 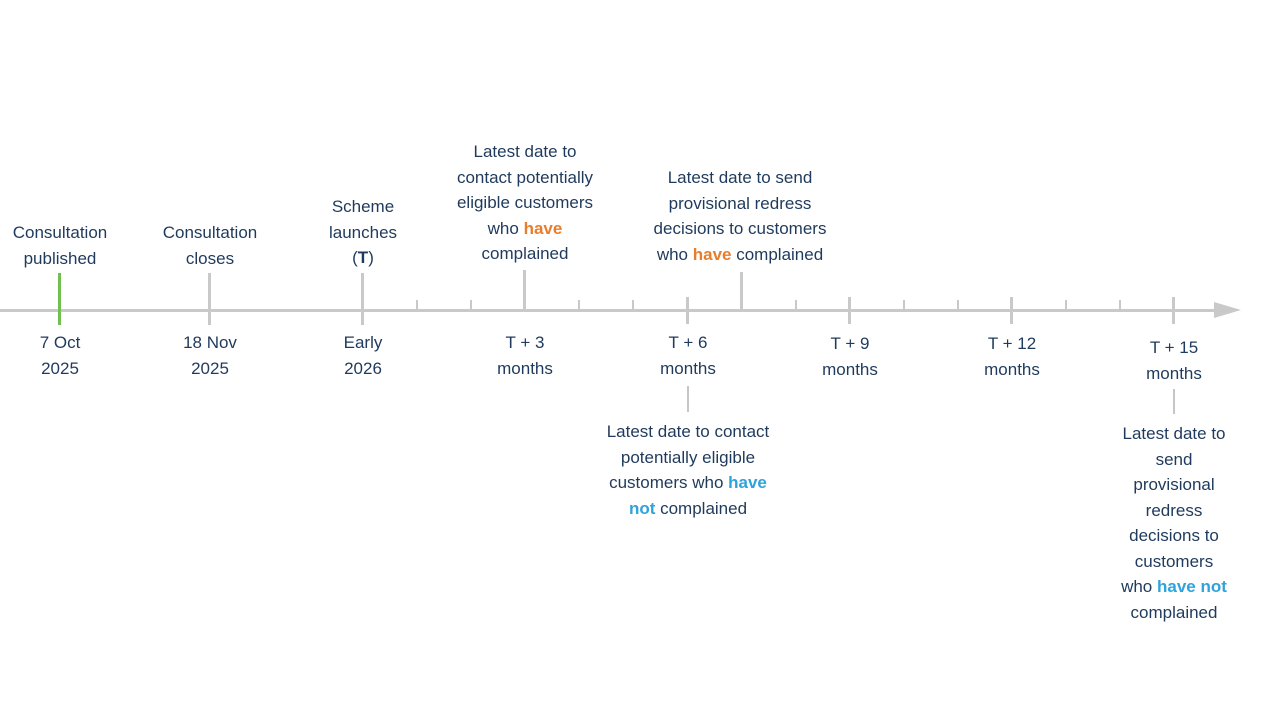 What do you see at coordinates (210, 355) in the screenshot?
I see `axis-label-18-nov-2025: 18 Nov 2025` at bounding box center [210, 355].